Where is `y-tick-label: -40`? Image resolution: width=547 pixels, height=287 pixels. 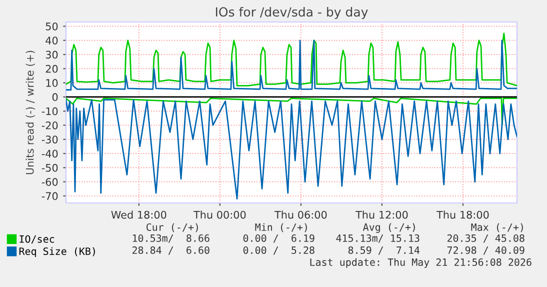 y-tick-label: -40 is located at coordinates (50, 154).